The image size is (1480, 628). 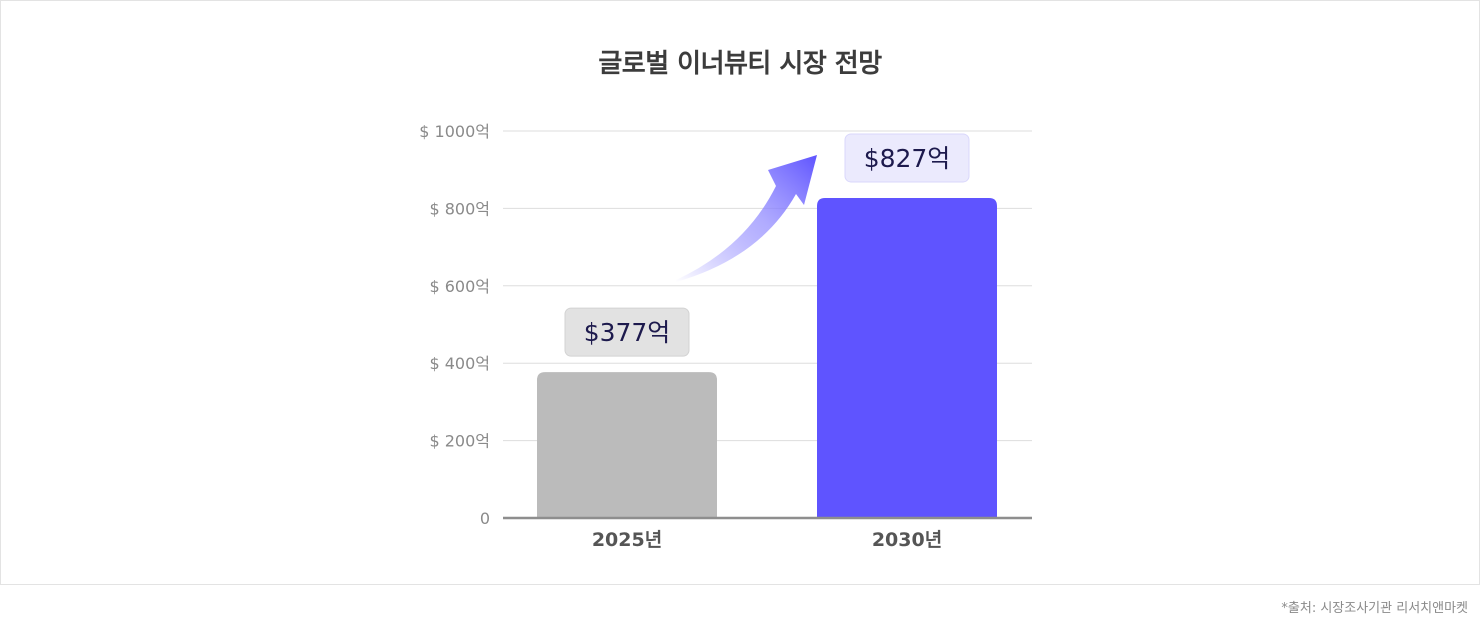 What do you see at coordinates (627, 445) in the screenshot?
I see `bar-2025` at bounding box center [627, 445].